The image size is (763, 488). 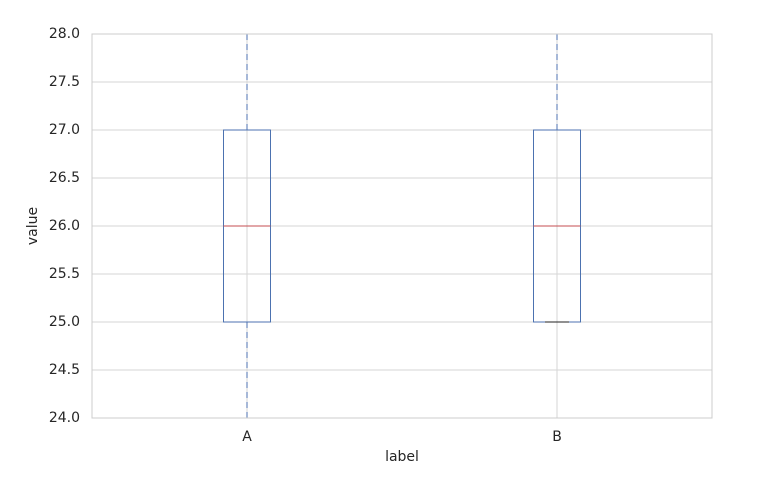 What do you see at coordinates (247, 437) in the screenshot?
I see `x-tick-label: A` at bounding box center [247, 437].